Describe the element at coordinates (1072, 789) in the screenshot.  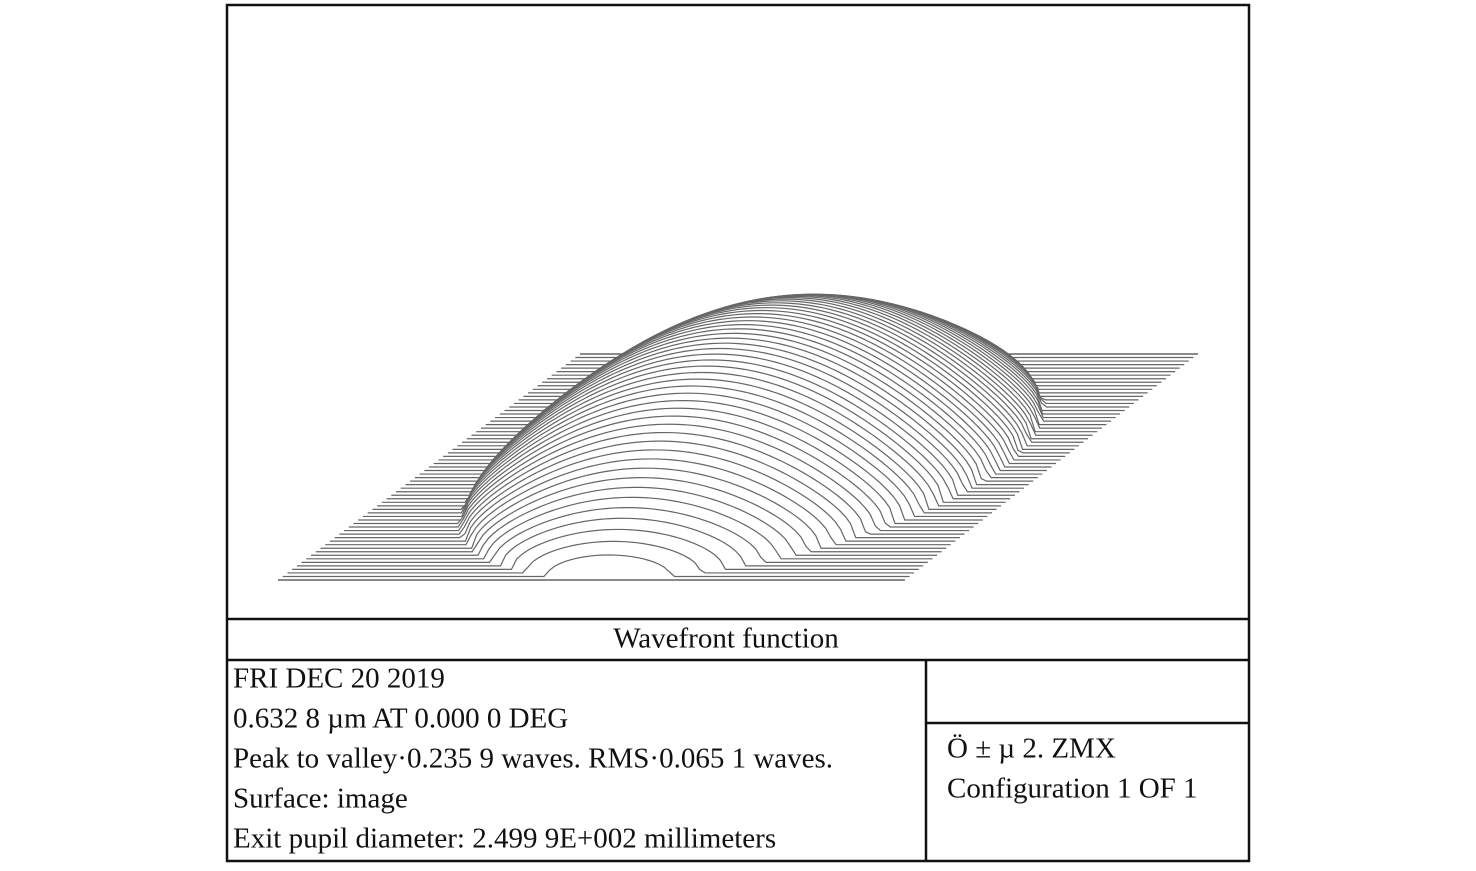
I see `file-line: Configuration 1 OF 1` at that location.